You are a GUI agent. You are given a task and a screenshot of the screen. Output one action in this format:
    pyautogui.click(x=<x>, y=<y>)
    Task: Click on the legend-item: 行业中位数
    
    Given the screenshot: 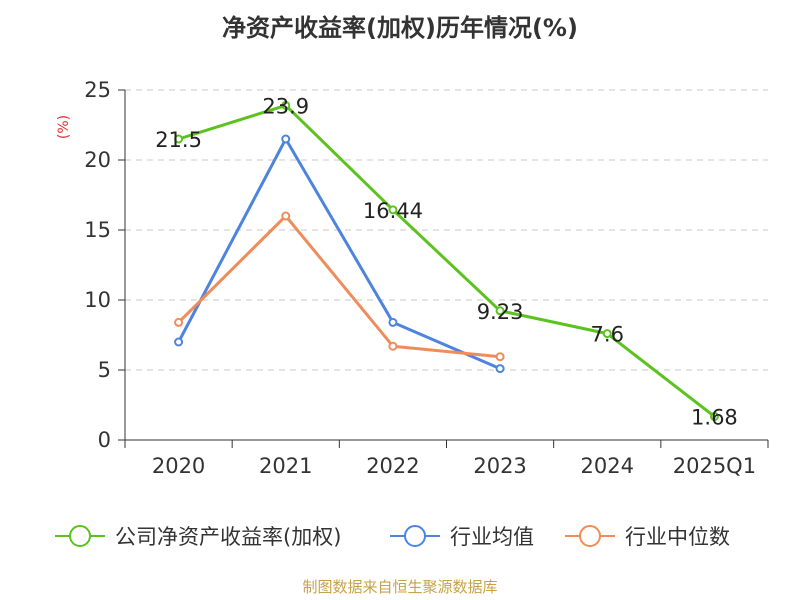 What is the action you would take?
    pyautogui.click(x=647, y=537)
    